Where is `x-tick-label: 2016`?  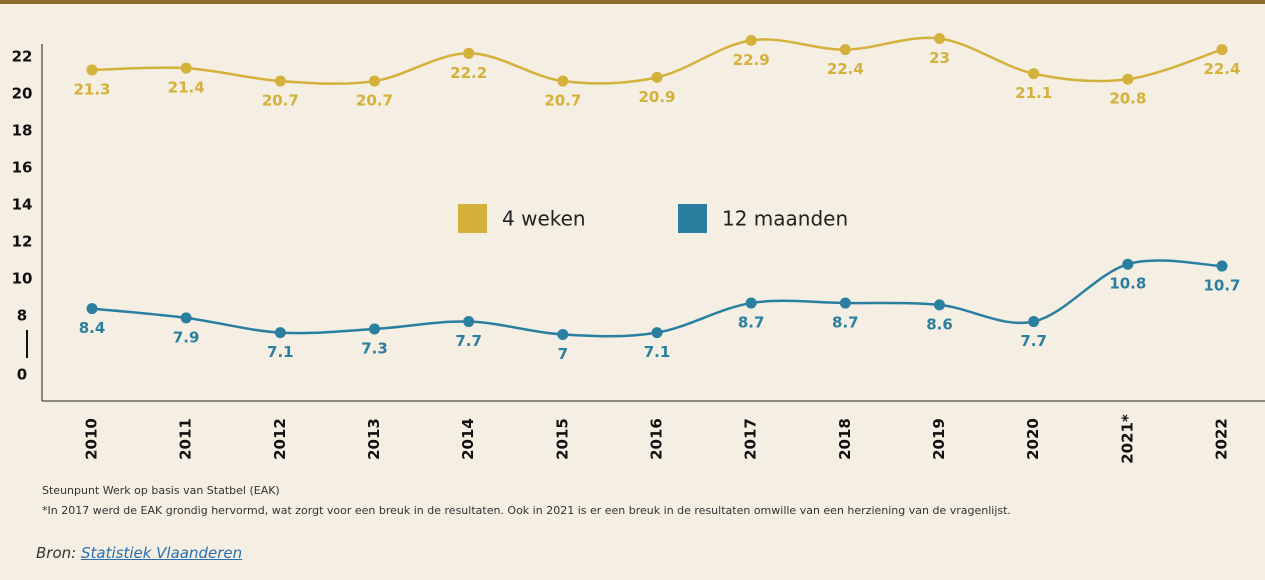
x-tick-label: 2016 is located at coordinates (657, 439).